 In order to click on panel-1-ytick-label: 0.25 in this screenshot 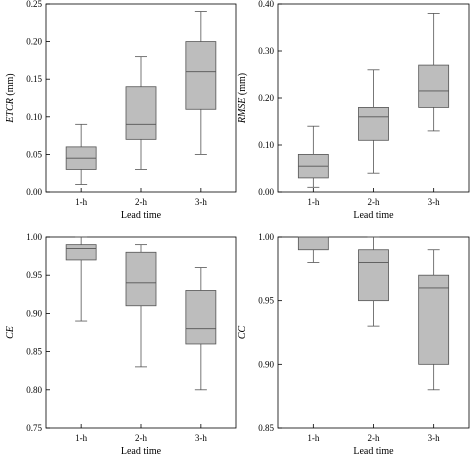, I will do `click(34, 4)`.